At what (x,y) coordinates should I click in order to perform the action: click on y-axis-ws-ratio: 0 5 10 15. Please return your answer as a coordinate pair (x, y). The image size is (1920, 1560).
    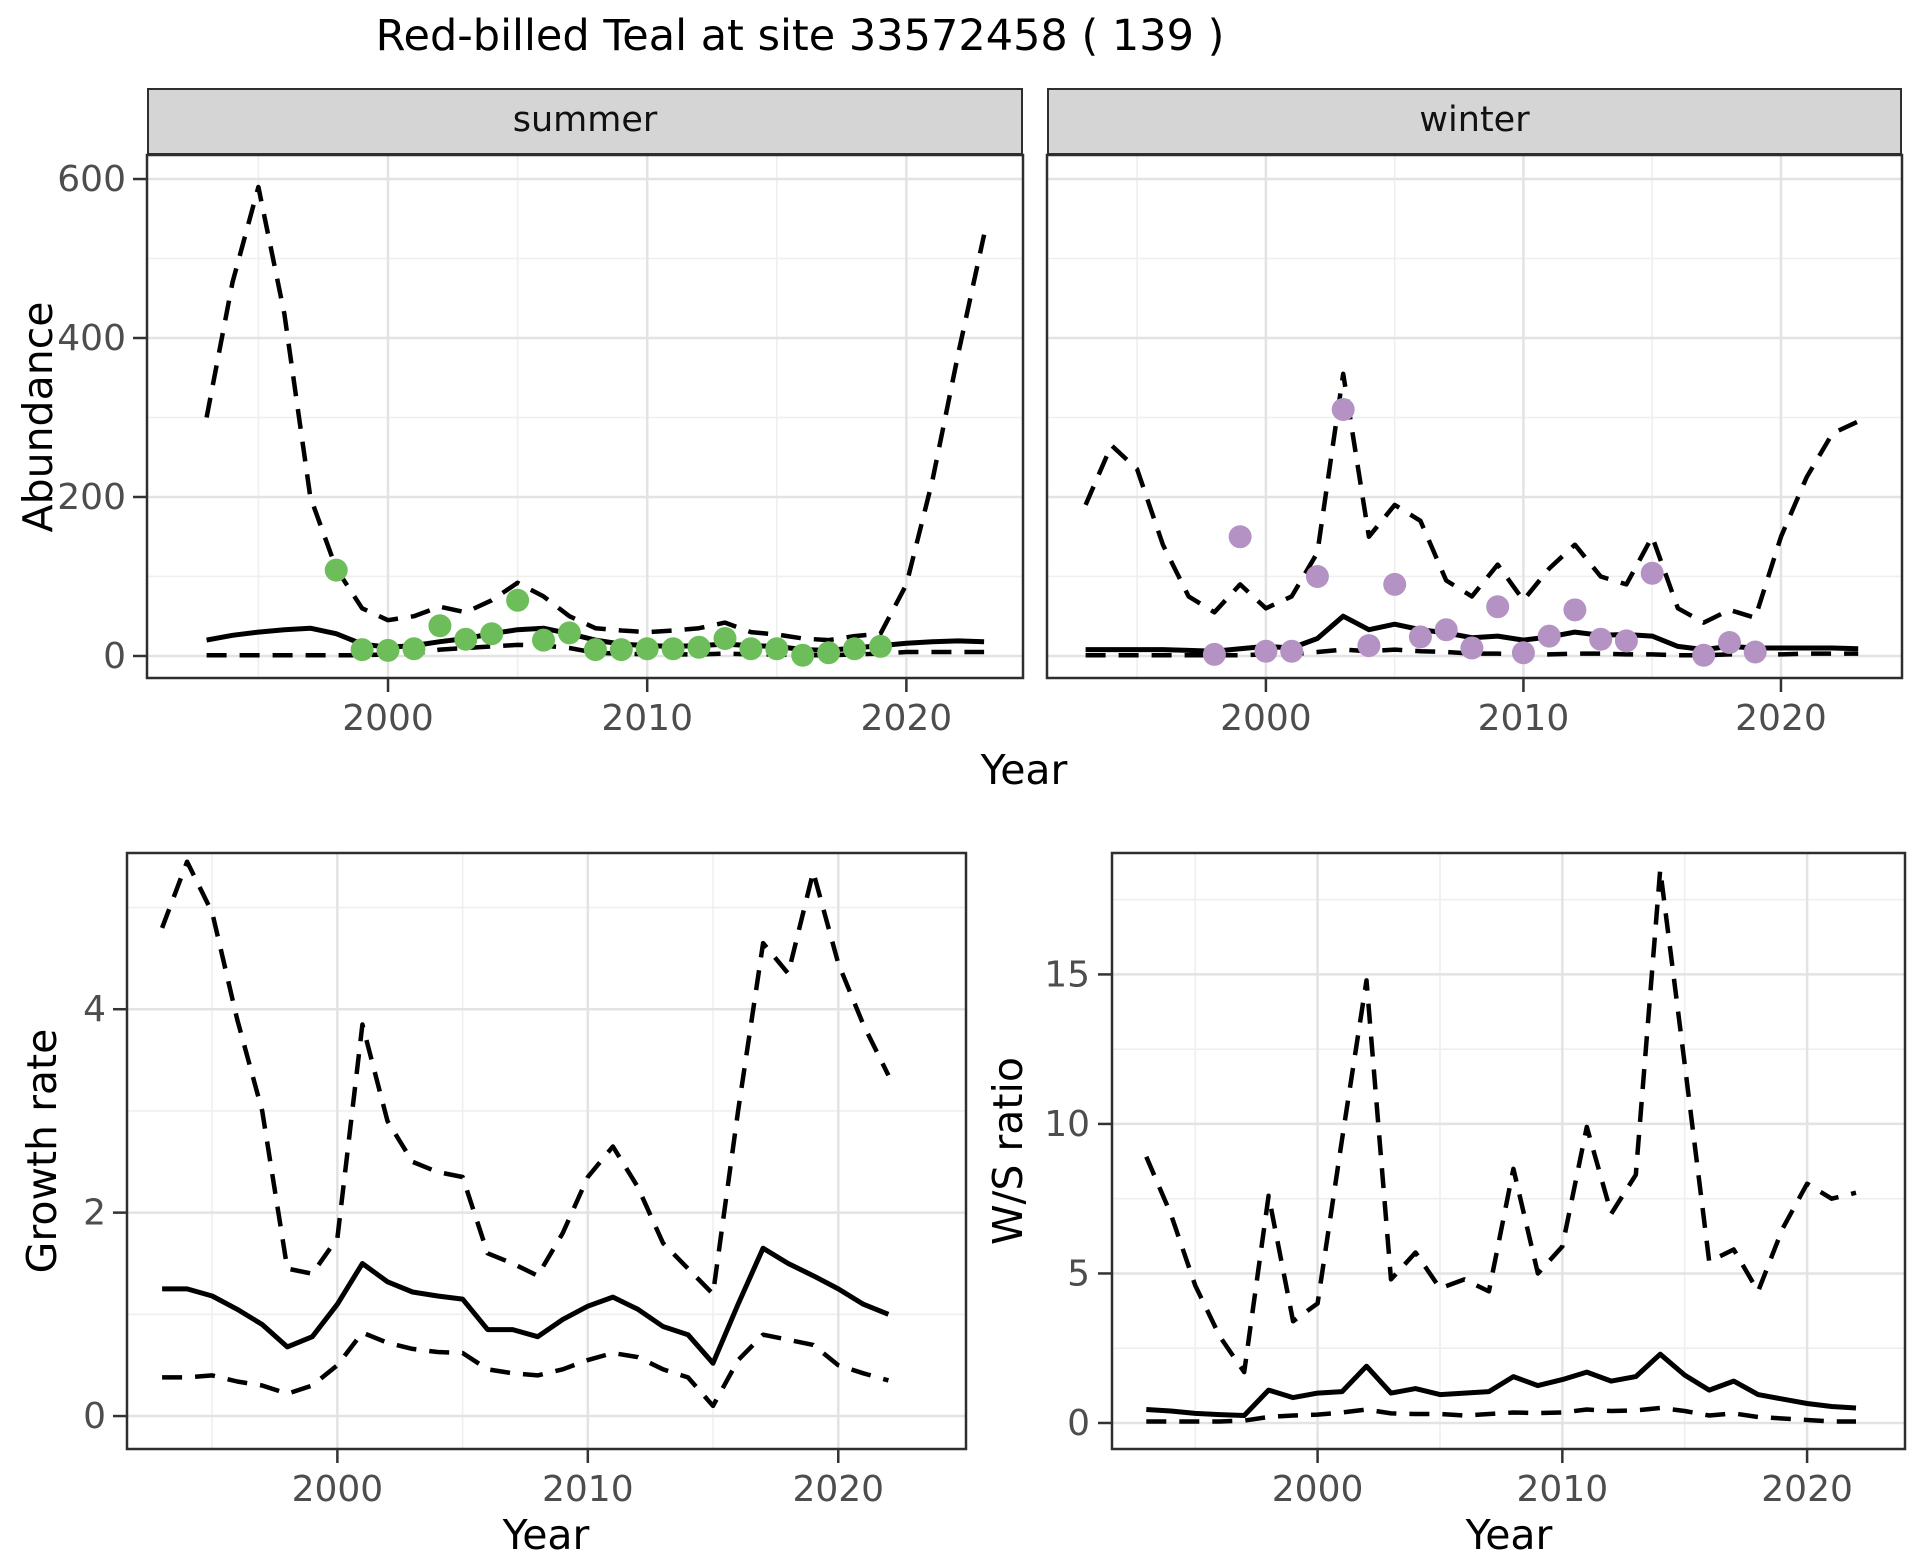
    Looking at the image, I should click on (1078, 1199).